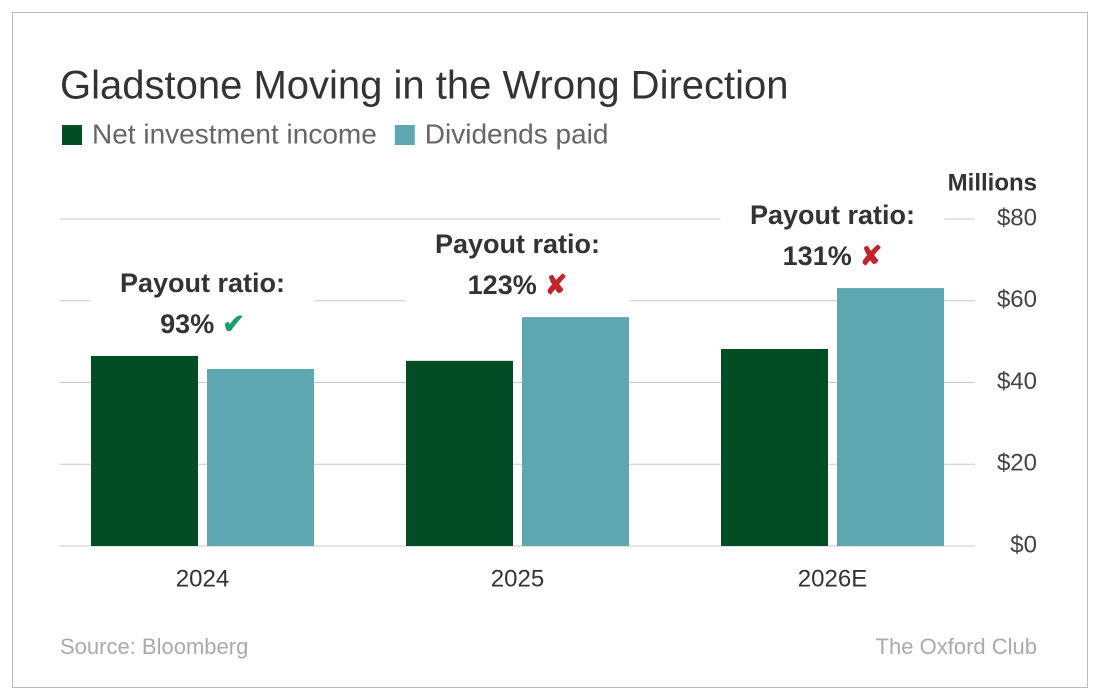 The image size is (1100, 700). I want to click on y-tick-label: $60, so click(1017, 299).